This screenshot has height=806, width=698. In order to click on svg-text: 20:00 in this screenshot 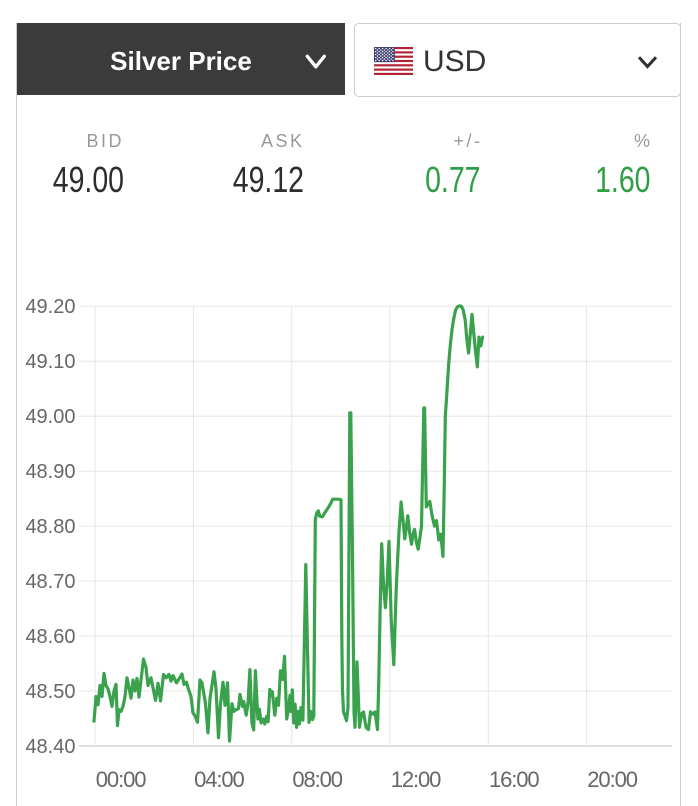, I will do `click(612, 779)`.